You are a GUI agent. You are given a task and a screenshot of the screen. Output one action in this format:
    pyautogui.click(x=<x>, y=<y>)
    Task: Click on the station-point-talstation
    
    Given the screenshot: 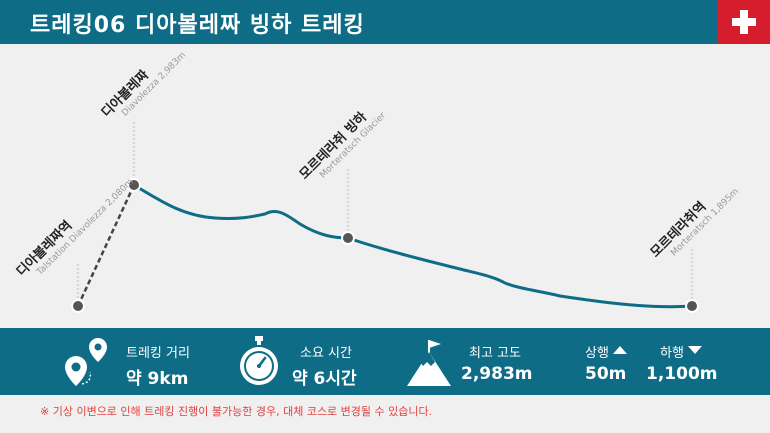 What is the action you would take?
    pyautogui.click(x=78, y=306)
    